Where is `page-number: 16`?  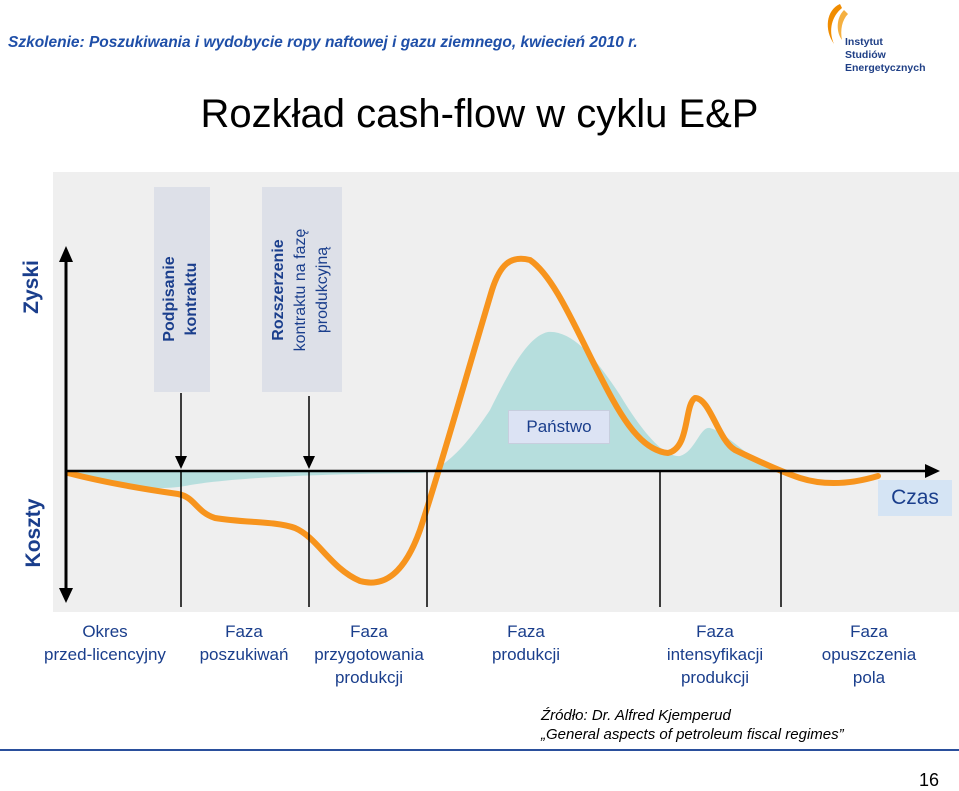 page-number: 16 is located at coordinates (928, 780).